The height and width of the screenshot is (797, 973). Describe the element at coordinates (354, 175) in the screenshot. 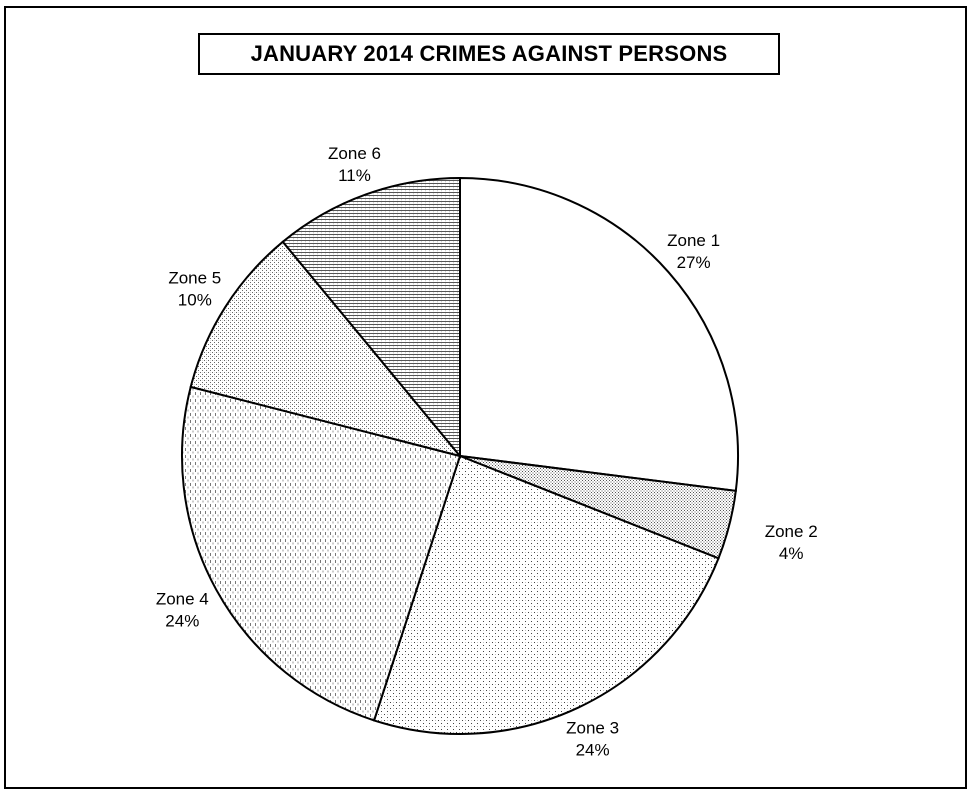

I see `slice-label-value: 11%` at that location.